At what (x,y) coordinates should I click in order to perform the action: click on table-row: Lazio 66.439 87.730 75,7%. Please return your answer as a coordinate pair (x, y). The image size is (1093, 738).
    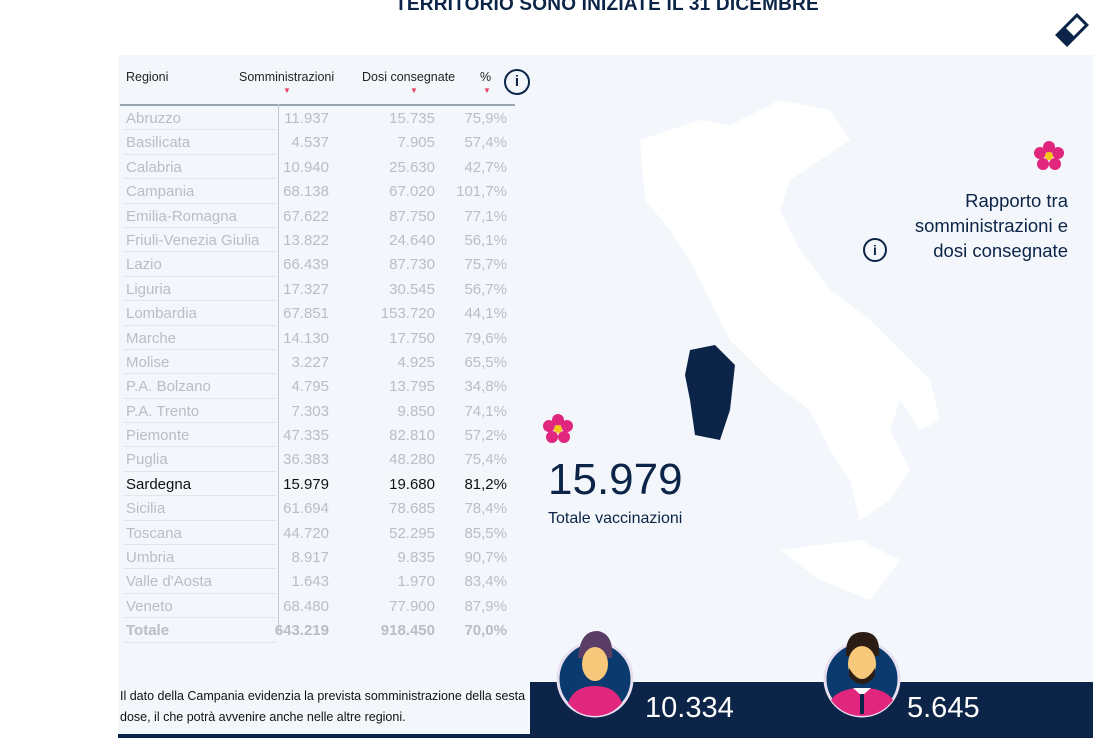
    Looking at the image, I should click on (317, 265).